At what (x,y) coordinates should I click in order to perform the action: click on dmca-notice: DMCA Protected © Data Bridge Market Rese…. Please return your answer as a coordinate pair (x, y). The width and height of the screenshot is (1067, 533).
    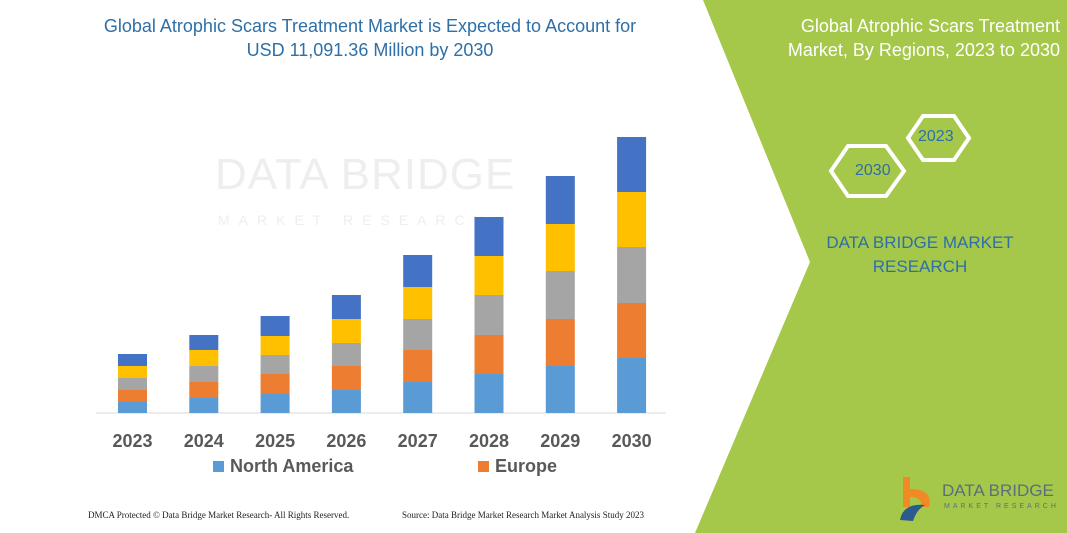
    Looking at the image, I should click on (219, 515).